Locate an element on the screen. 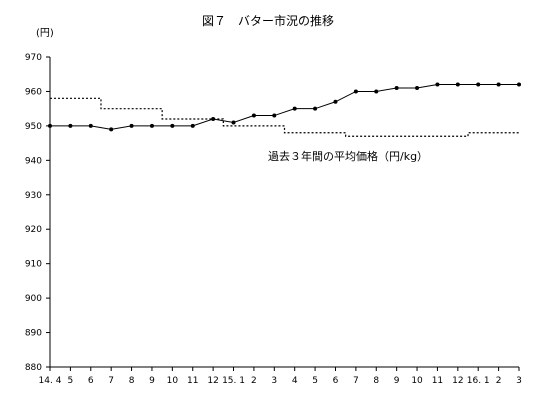 This screenshot has width=546, height=401. y-axis: 880 890 900 910 920 930 940 950 960 970 is located at coordinates (38, 213).